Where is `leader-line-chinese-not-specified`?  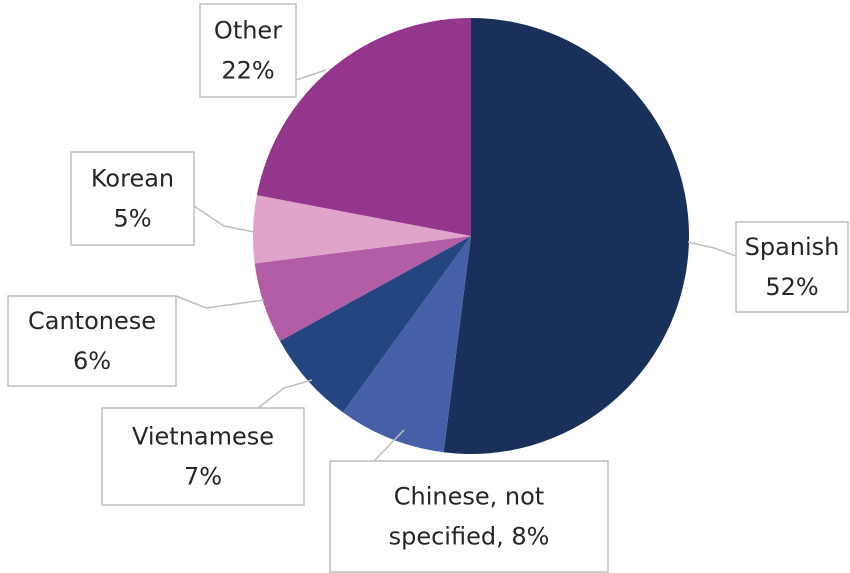 leader-line-chinese-not-specified is located at coordinates (389, 445).